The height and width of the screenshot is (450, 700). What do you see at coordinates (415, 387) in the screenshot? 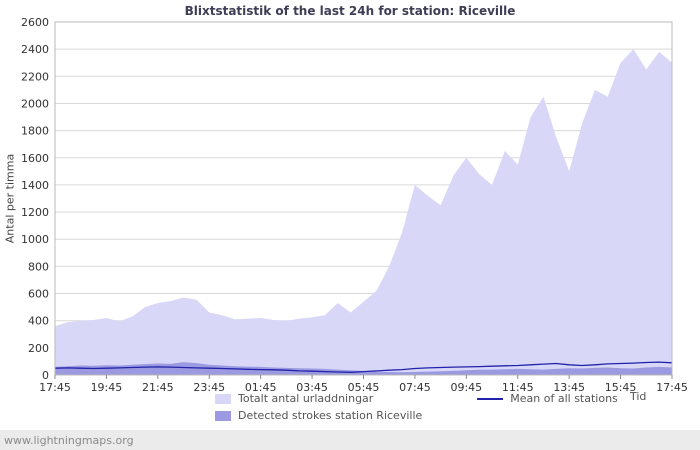
I see `x-tick-label: 07:45` at bounding box center [415, 387].